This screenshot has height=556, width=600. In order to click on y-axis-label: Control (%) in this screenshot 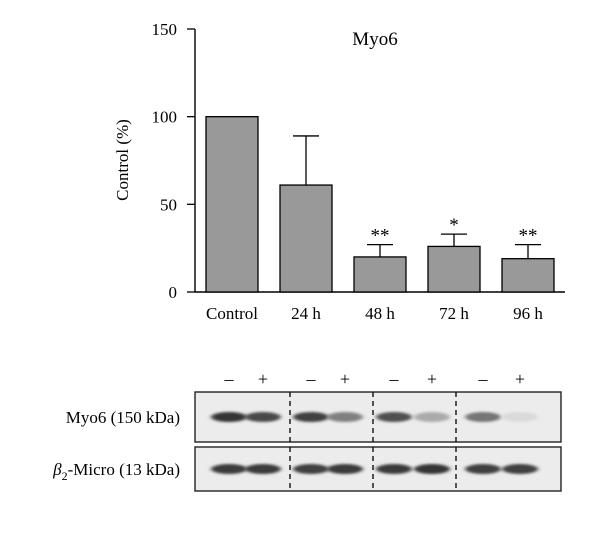, I will do `click(122, 160)`.